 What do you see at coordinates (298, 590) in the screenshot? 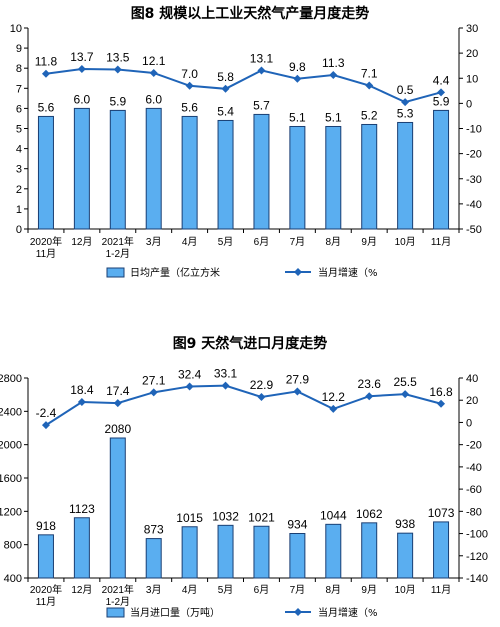
I see `x-tick-label: 7月` at bounding box center [298, 590].